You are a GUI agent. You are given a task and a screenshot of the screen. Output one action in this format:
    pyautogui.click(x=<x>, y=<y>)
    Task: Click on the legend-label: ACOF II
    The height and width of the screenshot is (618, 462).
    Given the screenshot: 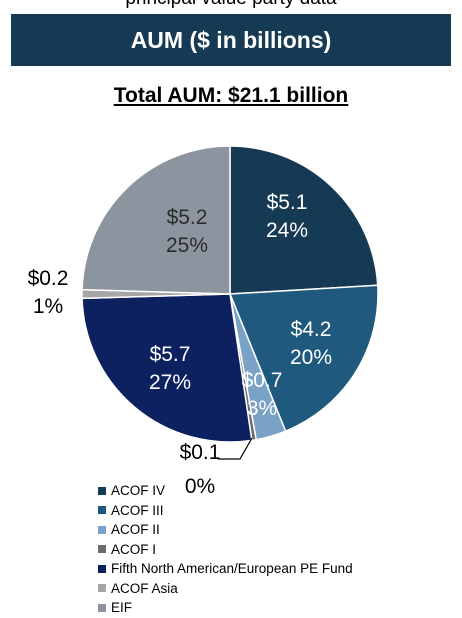 What is the action you would take?
    pyautogui.click(x=135, y=530)
    